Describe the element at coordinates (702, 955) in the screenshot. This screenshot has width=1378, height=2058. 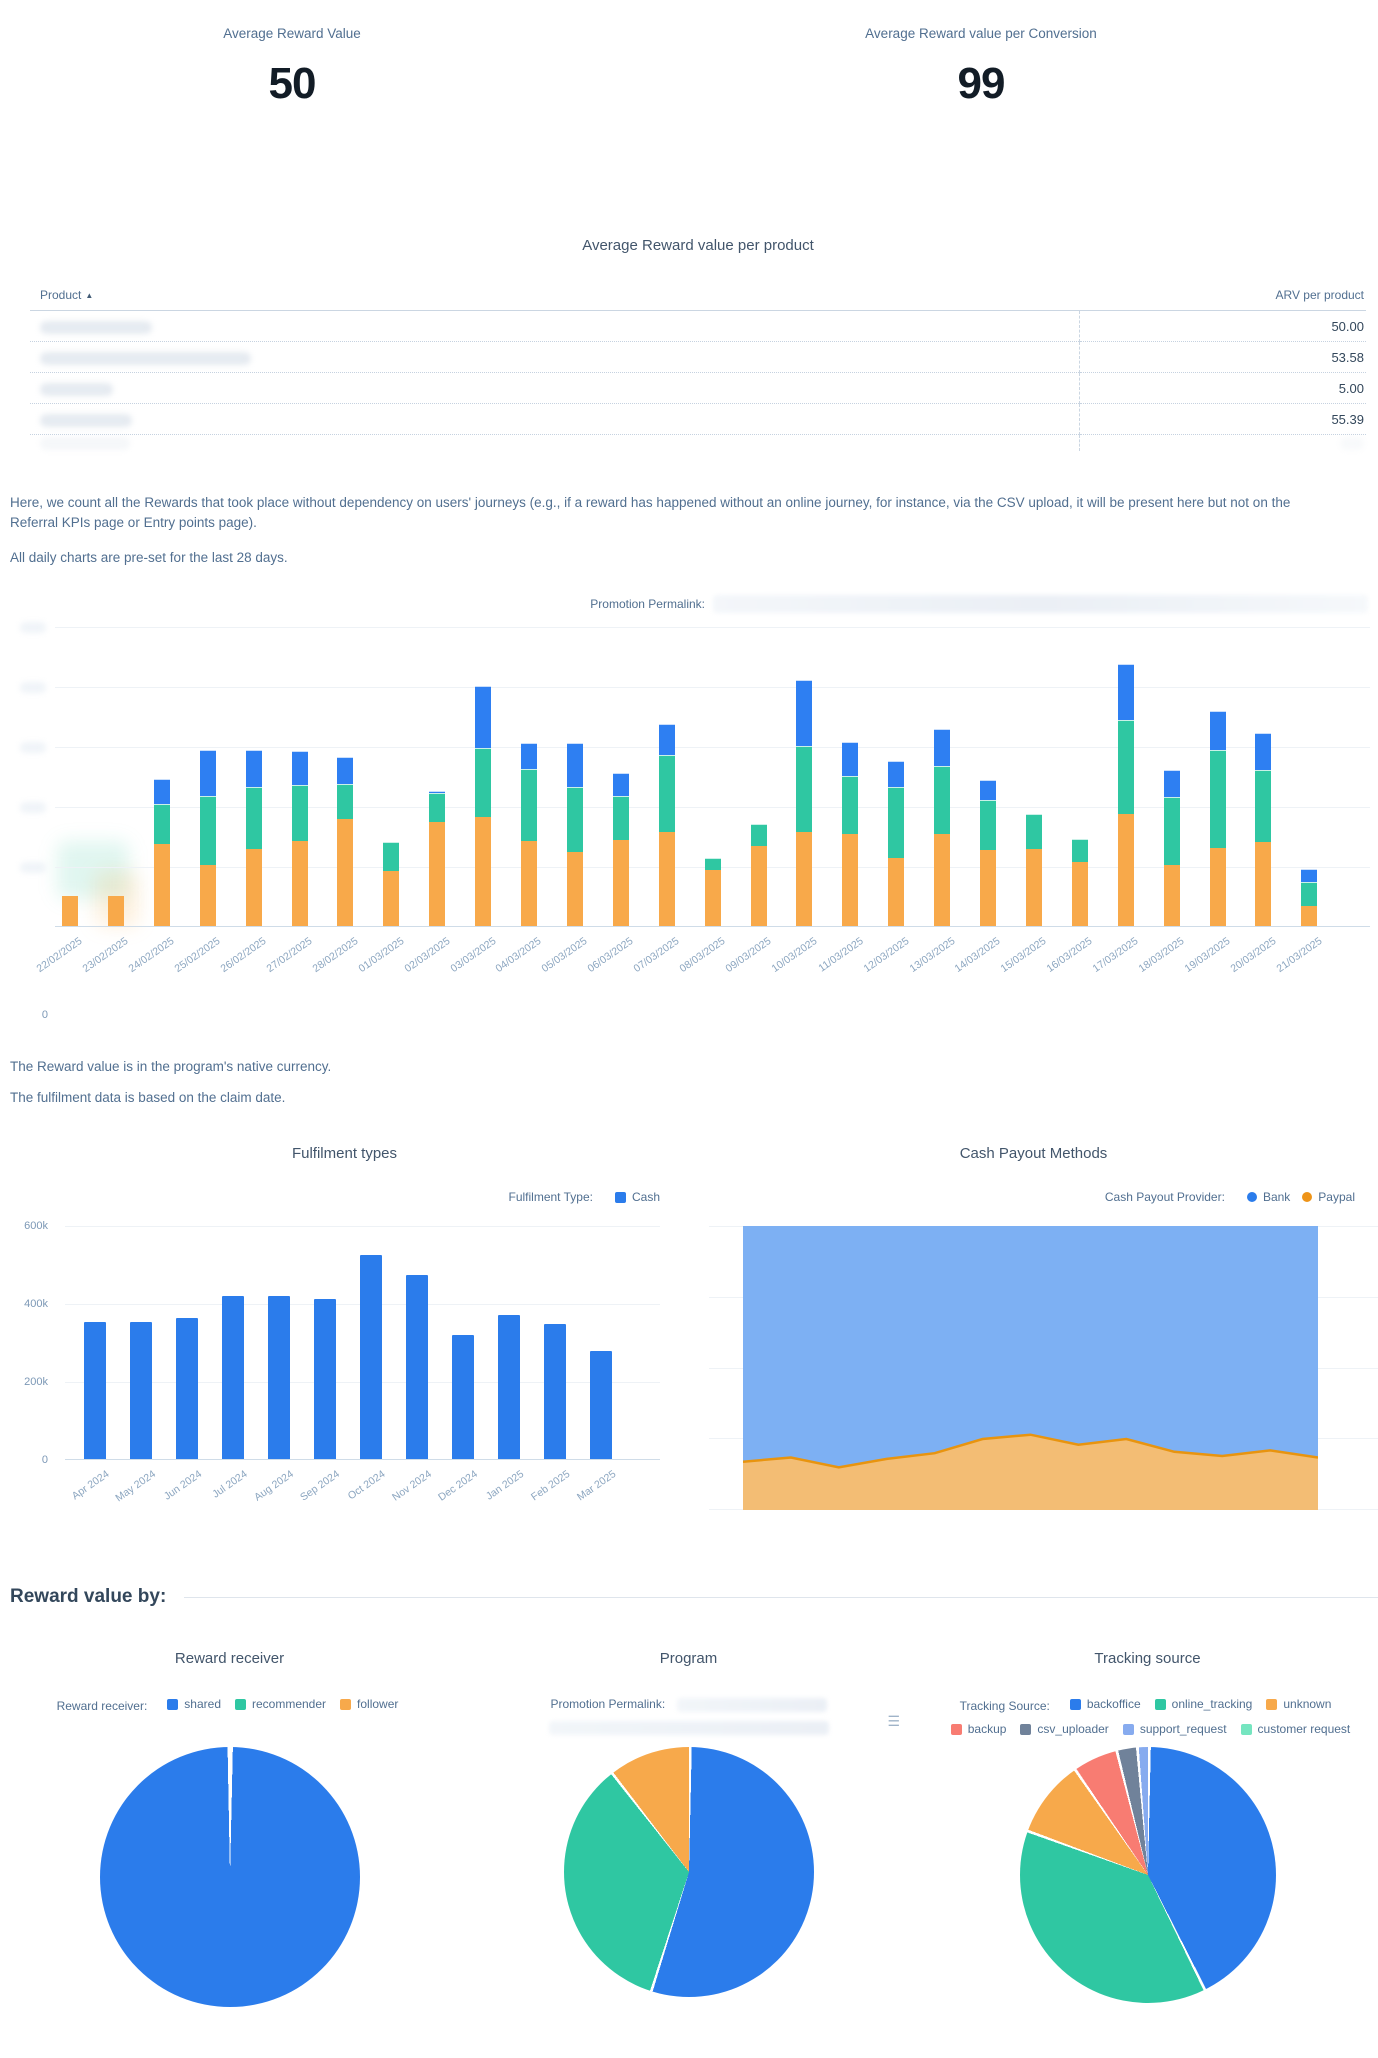
I see `x-axis-label: 08/03/2025` at that location.